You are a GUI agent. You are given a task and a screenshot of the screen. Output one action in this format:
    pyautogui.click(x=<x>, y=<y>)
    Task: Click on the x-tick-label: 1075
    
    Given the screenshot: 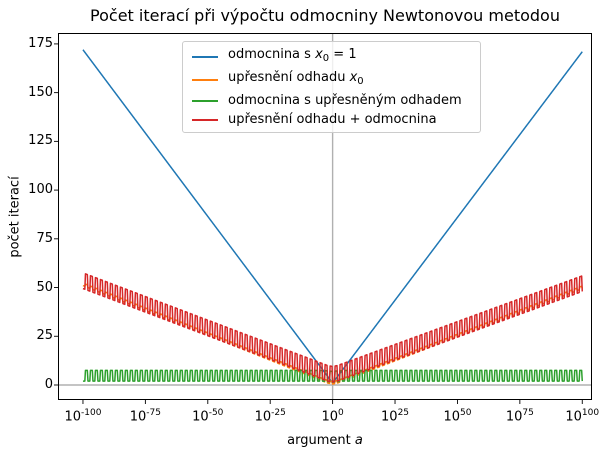 What is the action you would take?
    pyautogui.click(x=519, y=416)
    